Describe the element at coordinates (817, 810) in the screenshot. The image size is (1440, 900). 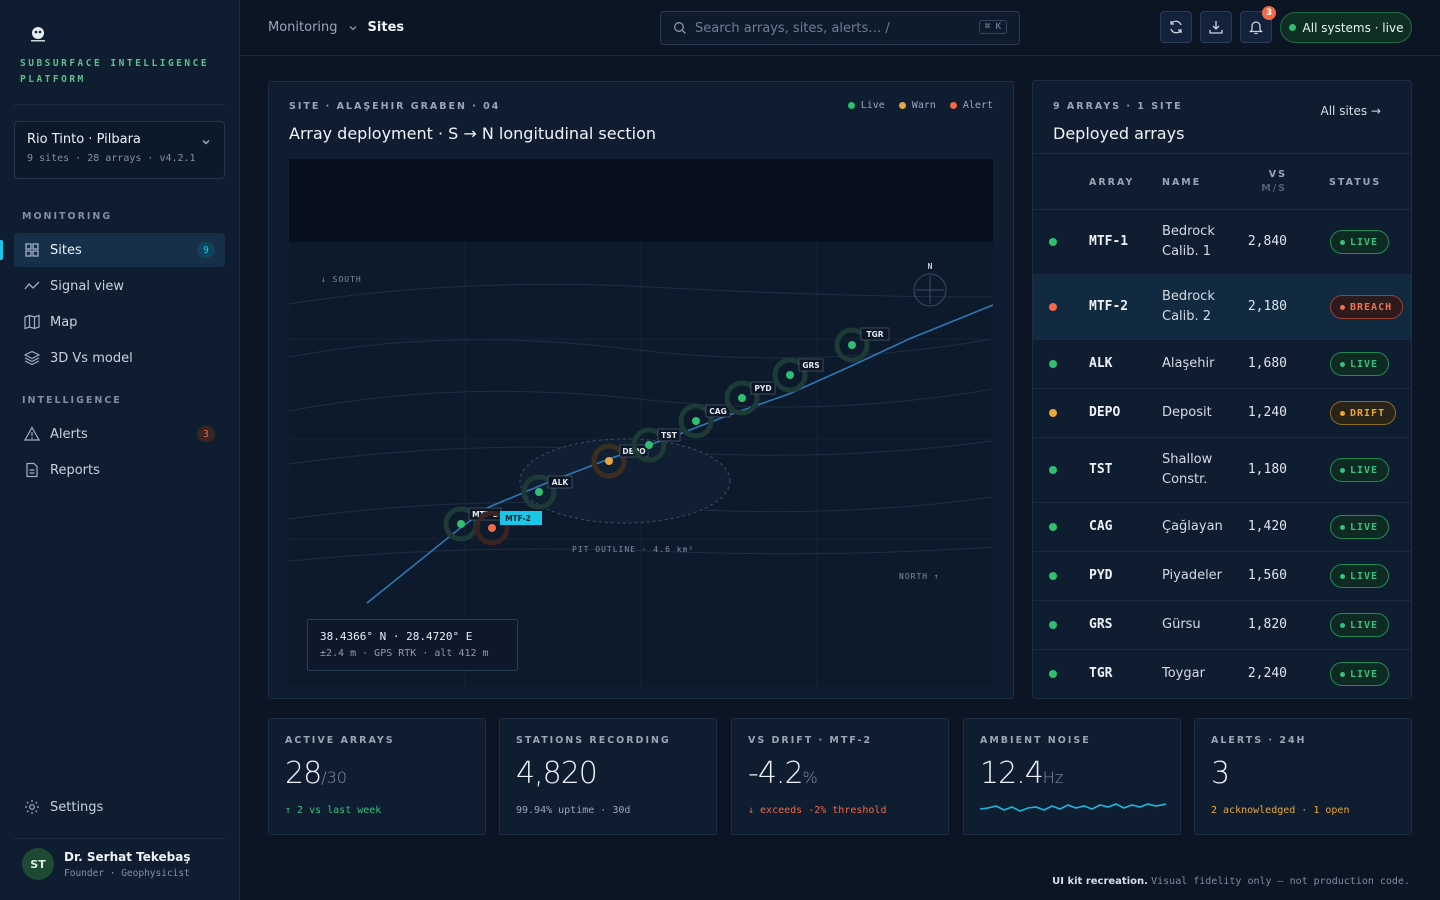
I see `stat-sub: ↓ exceeds -2% threshold` at that location.